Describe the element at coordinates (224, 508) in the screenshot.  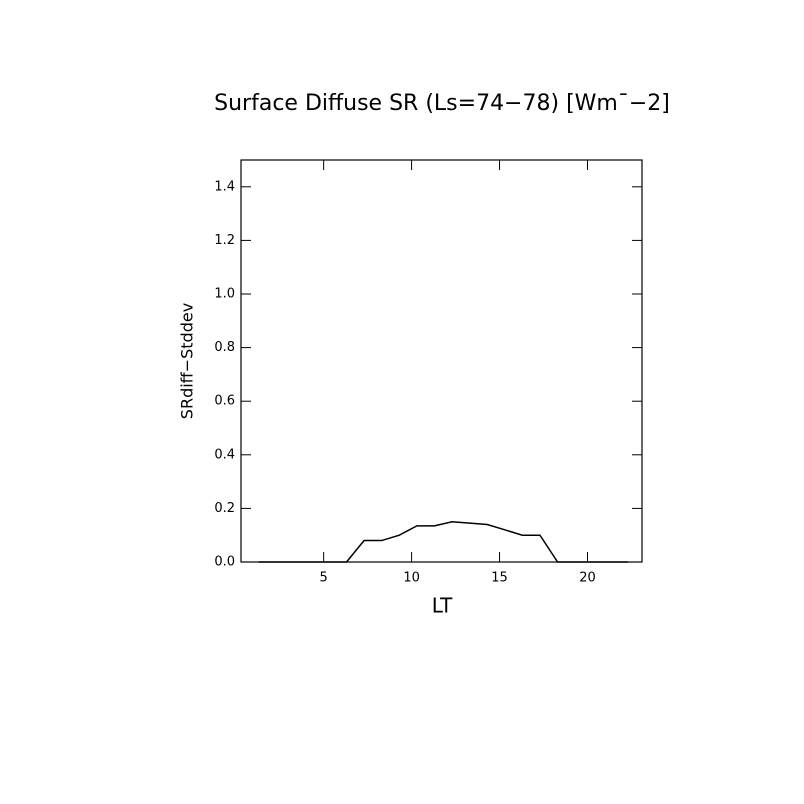
I see `y-tick-label: 0.2` at that location.